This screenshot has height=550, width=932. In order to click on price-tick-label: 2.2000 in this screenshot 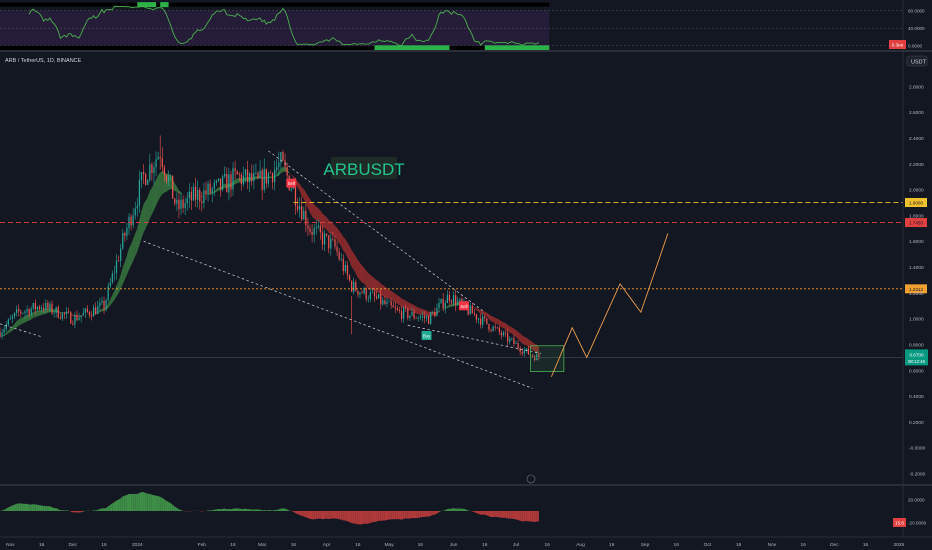, I will do `click(916, 165)`.